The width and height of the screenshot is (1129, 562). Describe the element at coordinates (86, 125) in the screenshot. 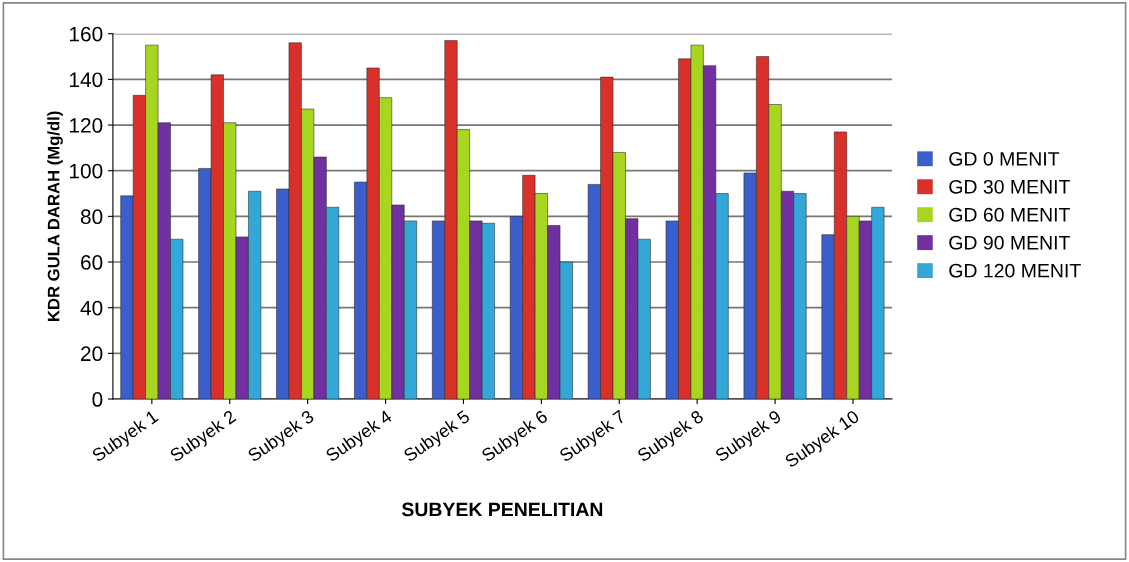

I see `y-tick-label: 120` at that location.